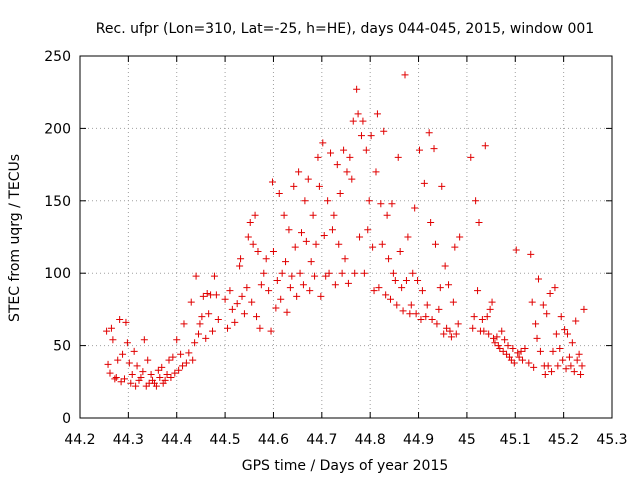  What do you see at coordinates (79, 440) in the screenshot?
I see `x-tick-label: 44.2` at bounding box center [79, 440].